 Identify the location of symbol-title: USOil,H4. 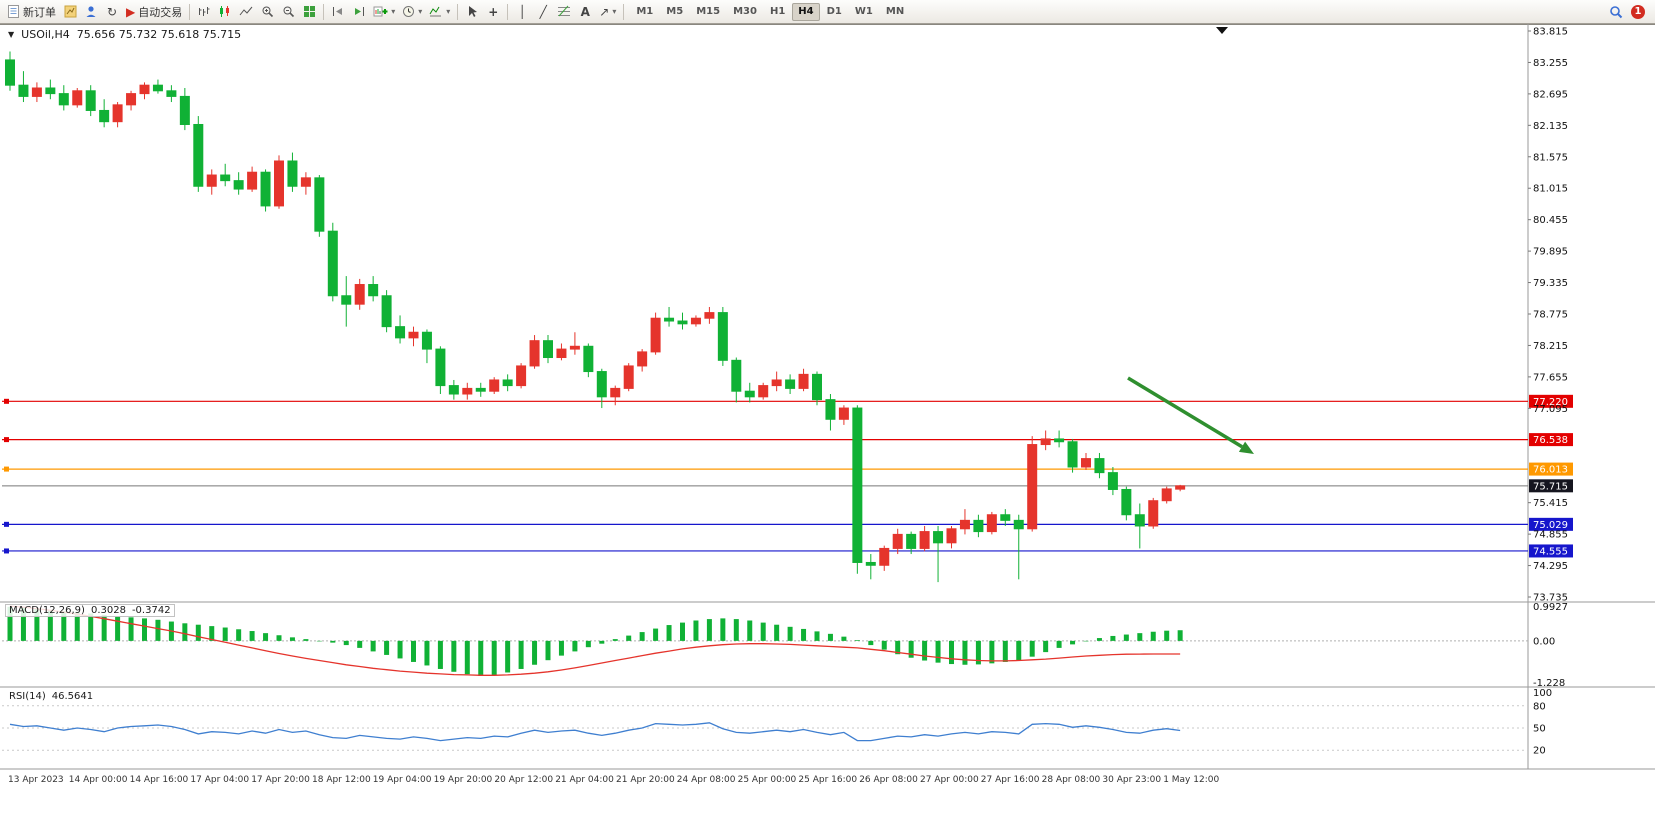
(45, 34).